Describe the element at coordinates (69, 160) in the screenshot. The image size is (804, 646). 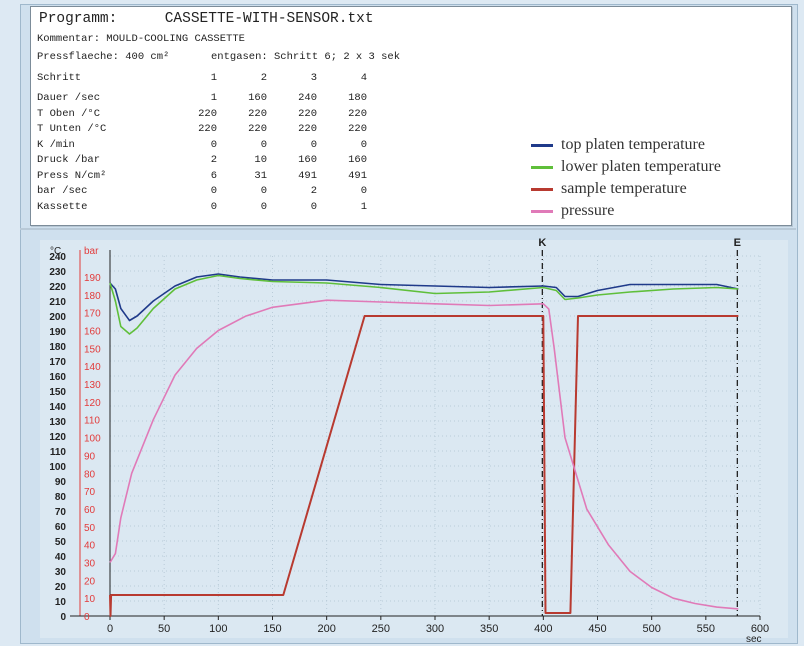
I see `parameter-name: Druck /bar` at that location.